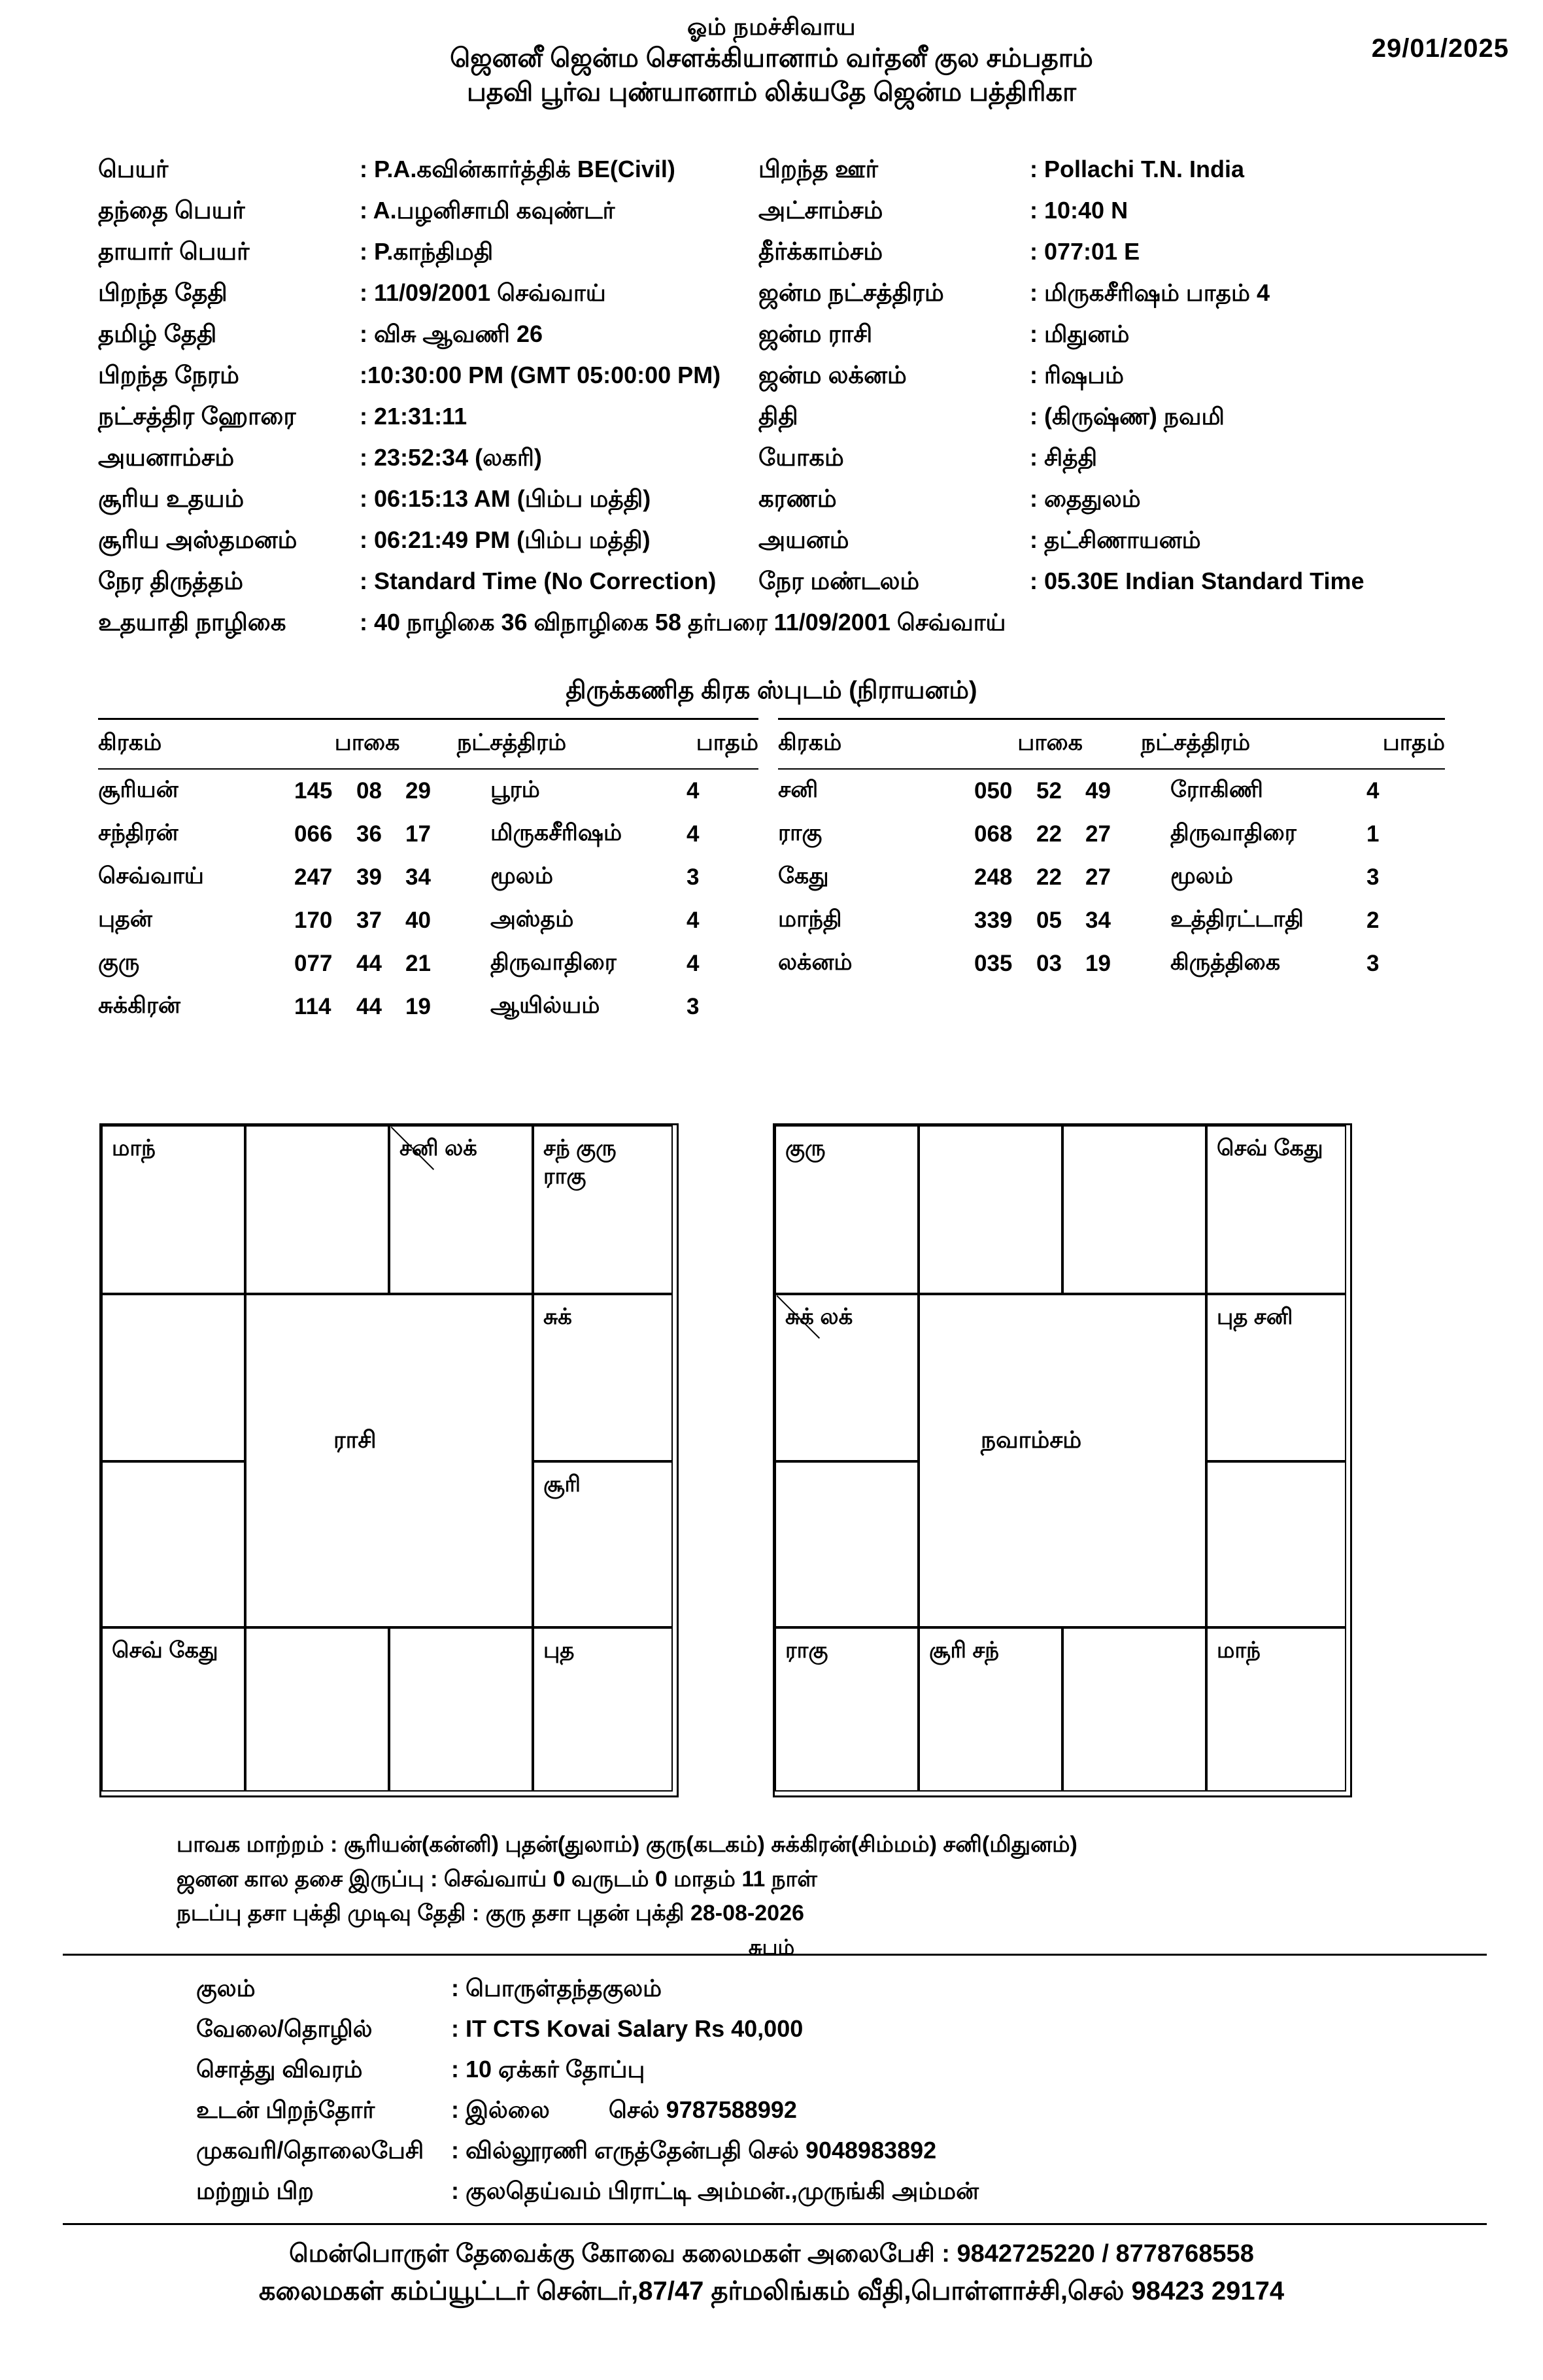  What do you see at coordinates (1373, 834) in the screenshot?
I see `planet-pada: 1` at bounding box center [1373, 834].